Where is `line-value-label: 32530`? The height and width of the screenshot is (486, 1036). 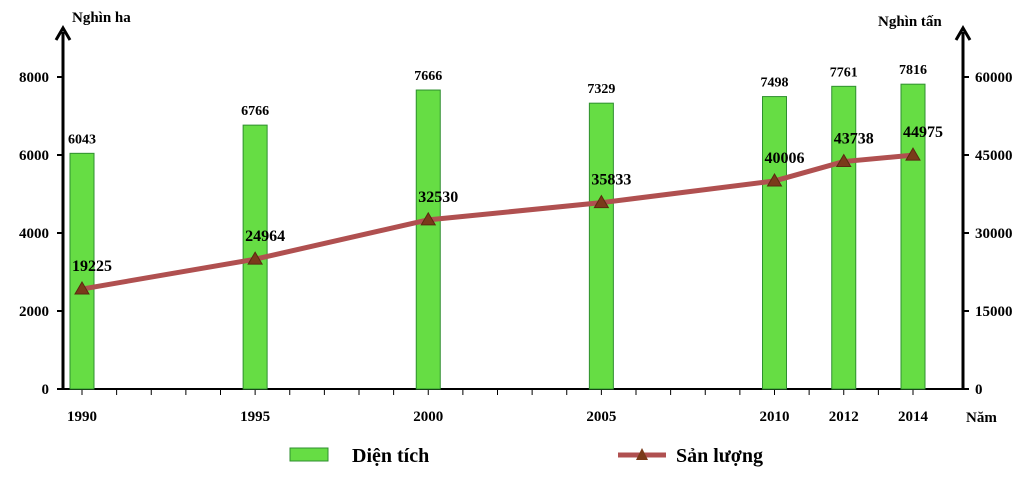
line-value-label: 32530 is located at coordinates (438, 197).